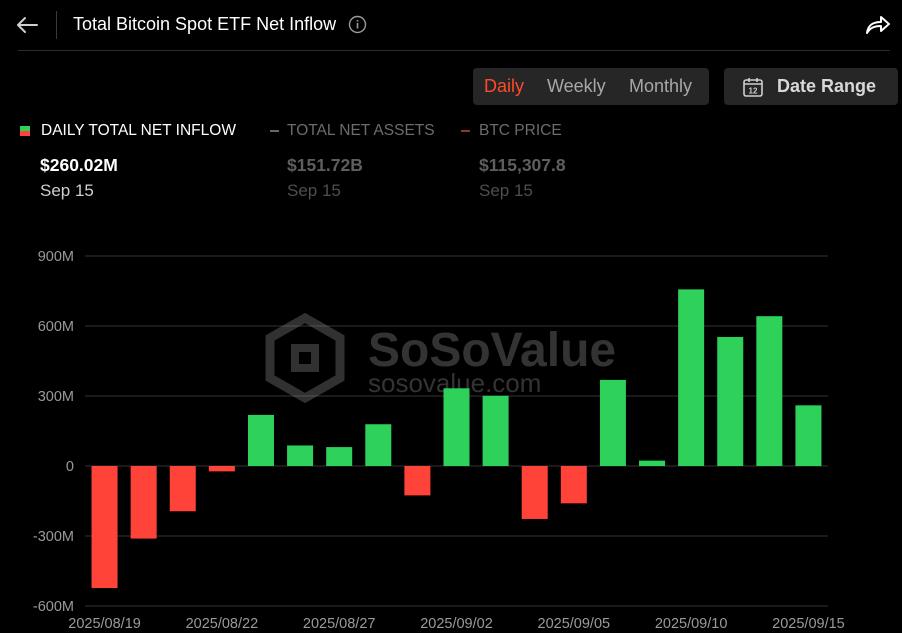  I want to click on y-tick-label: 600M, so click(56, 327).